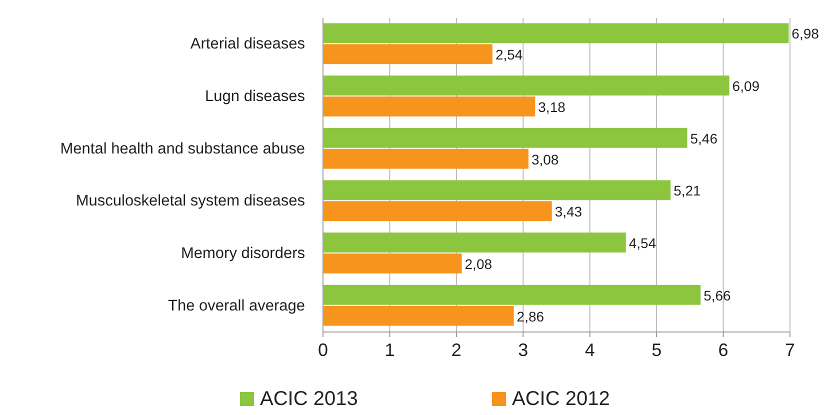 This screenshot has height=415, width=834. I want to click on x-tick-label: 0, so click(323, 350).